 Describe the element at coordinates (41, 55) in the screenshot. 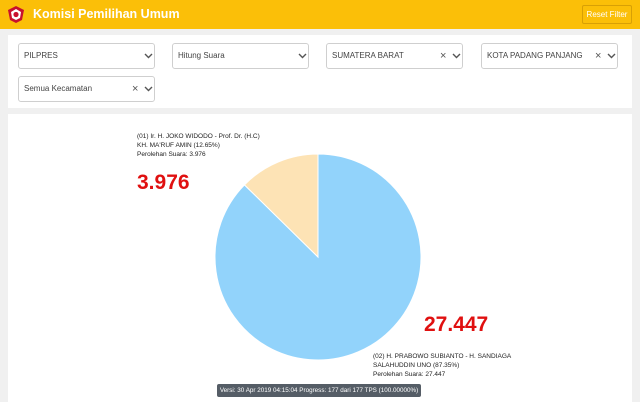

I see `select-value: PILPRES` at that location.